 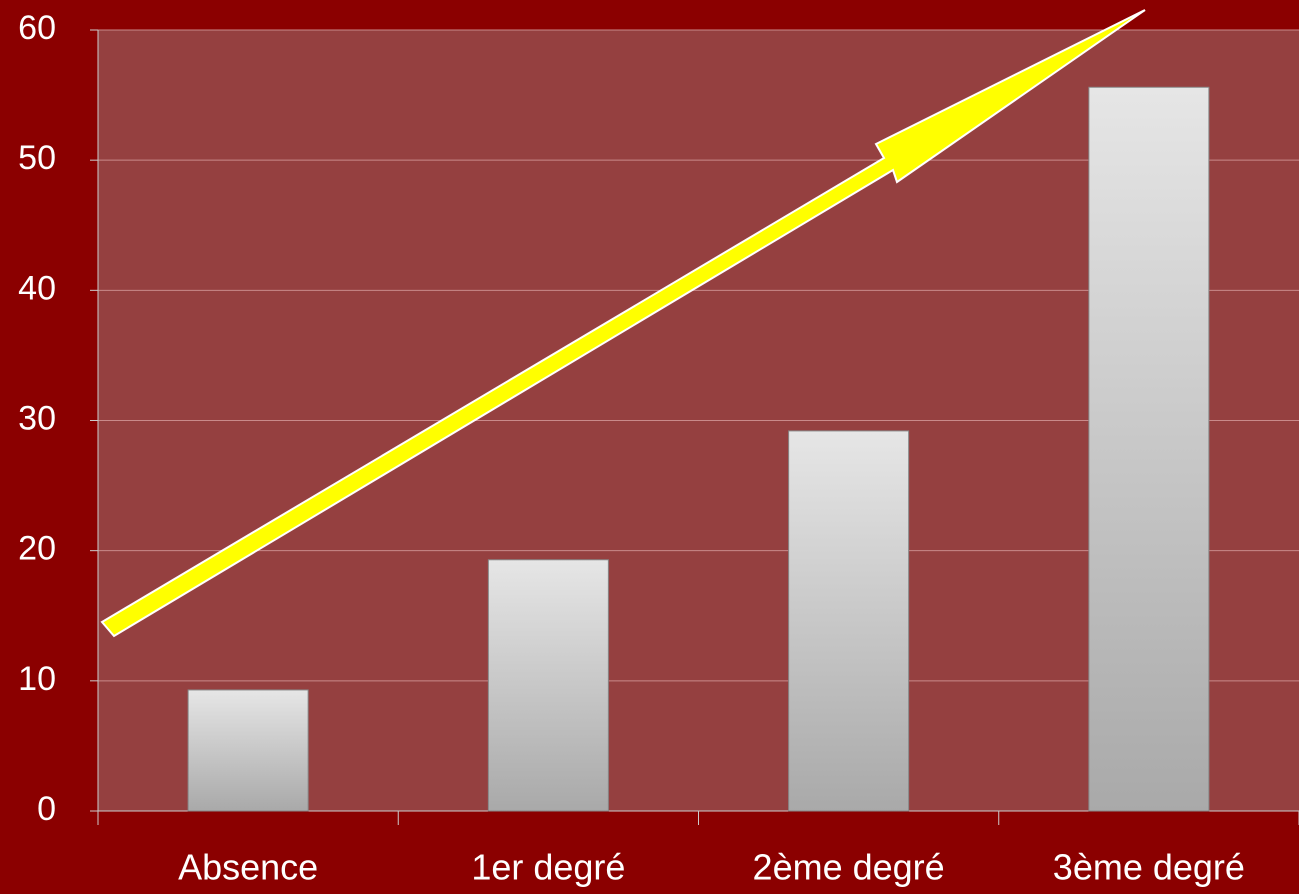 I want to click on y-tick-label: 20, so click(x=37, y=549).